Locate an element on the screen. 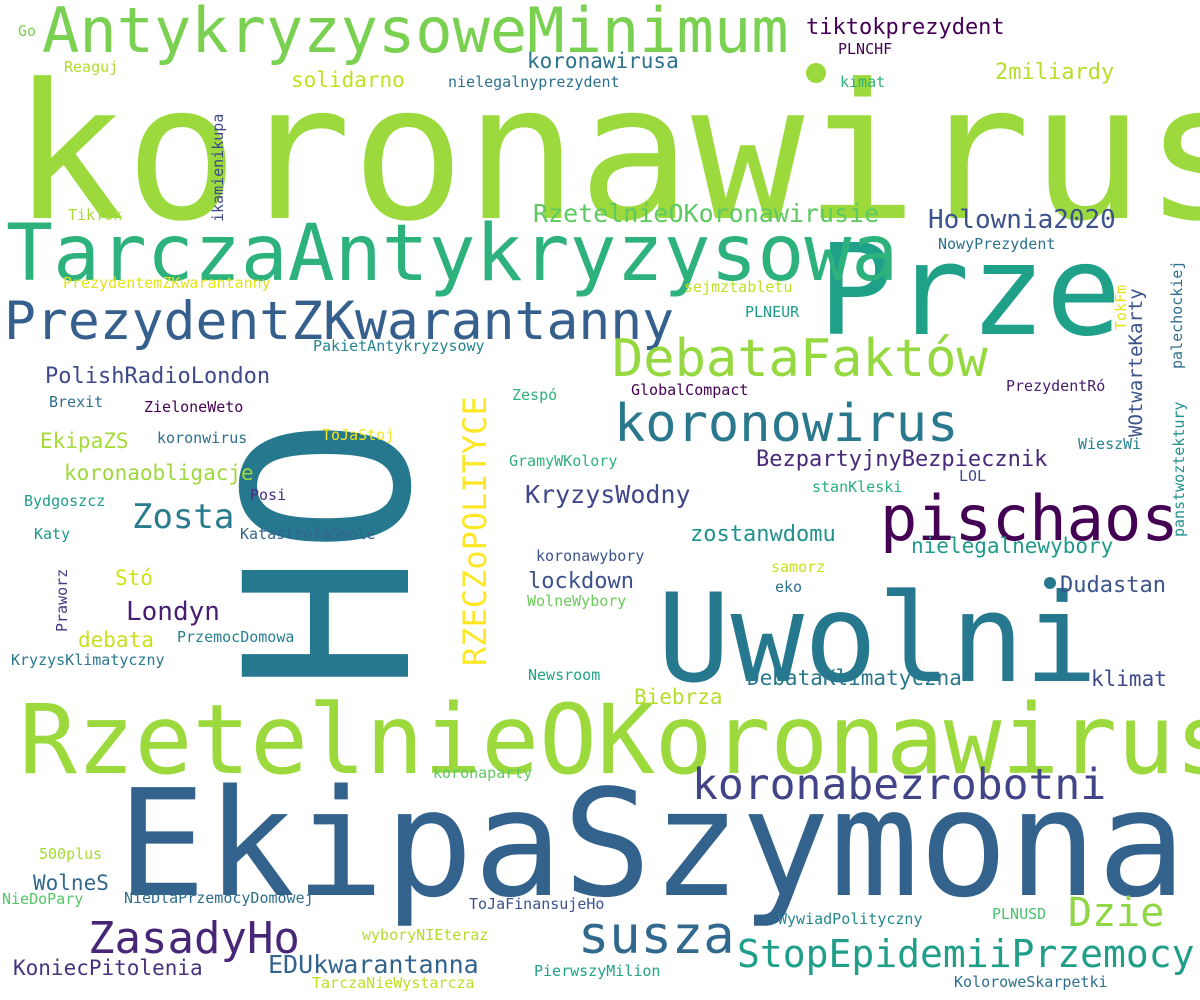  word-newsroom: Newsroom is located at coordinates (564, 675).